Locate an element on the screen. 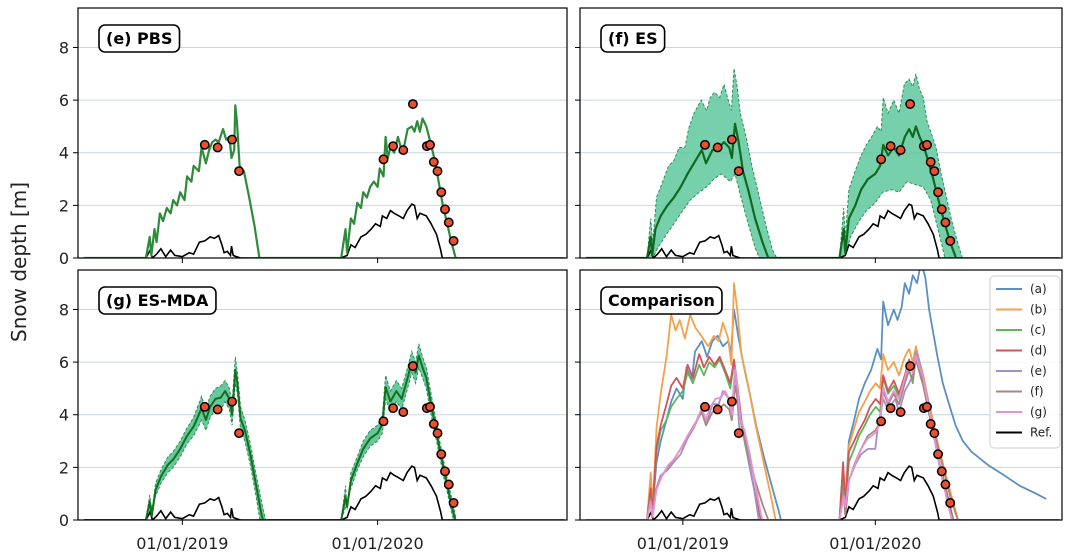  legend-label-1: (a) is located at coordinates (1038, 289).